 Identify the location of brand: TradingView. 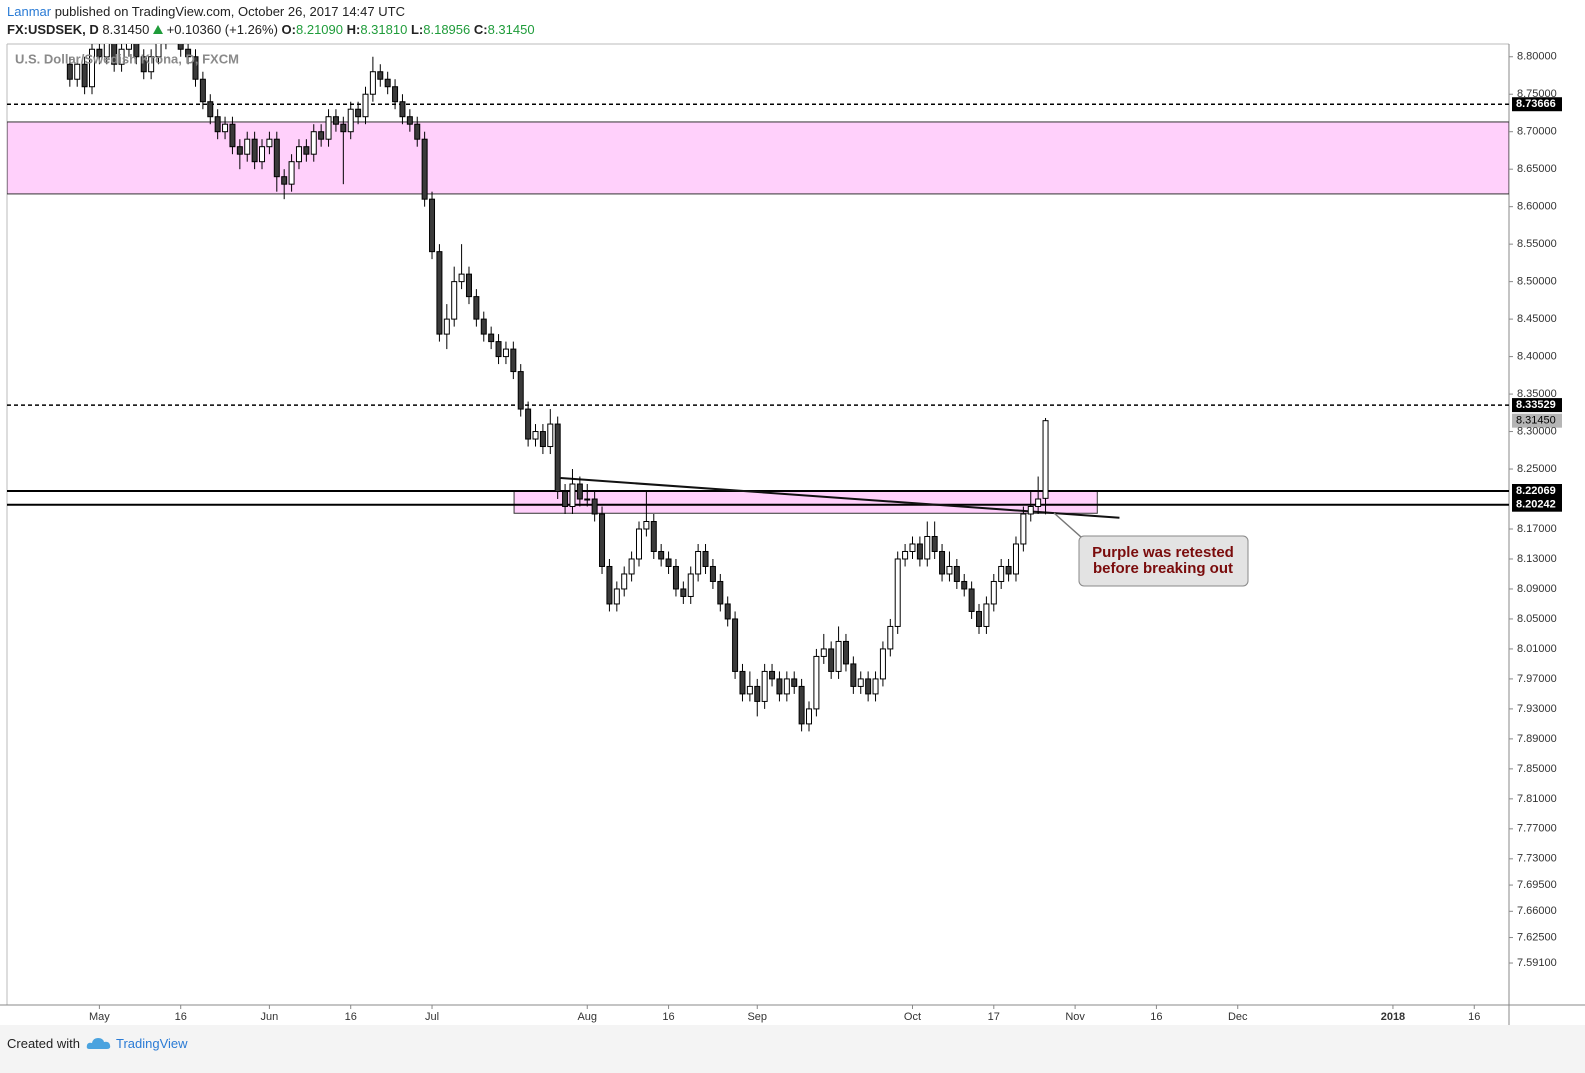
(152, 1043).